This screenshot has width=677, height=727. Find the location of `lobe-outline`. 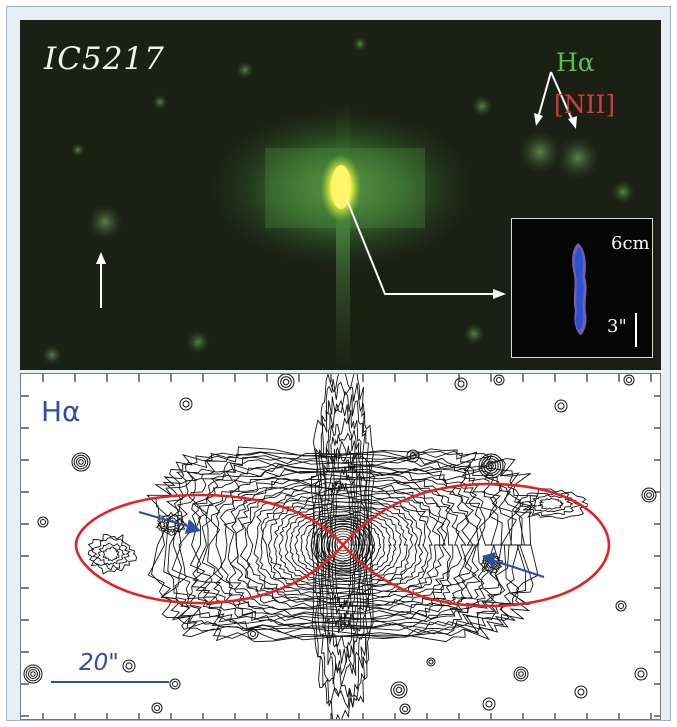

lobe-outline is located at coordinates (342, 545).